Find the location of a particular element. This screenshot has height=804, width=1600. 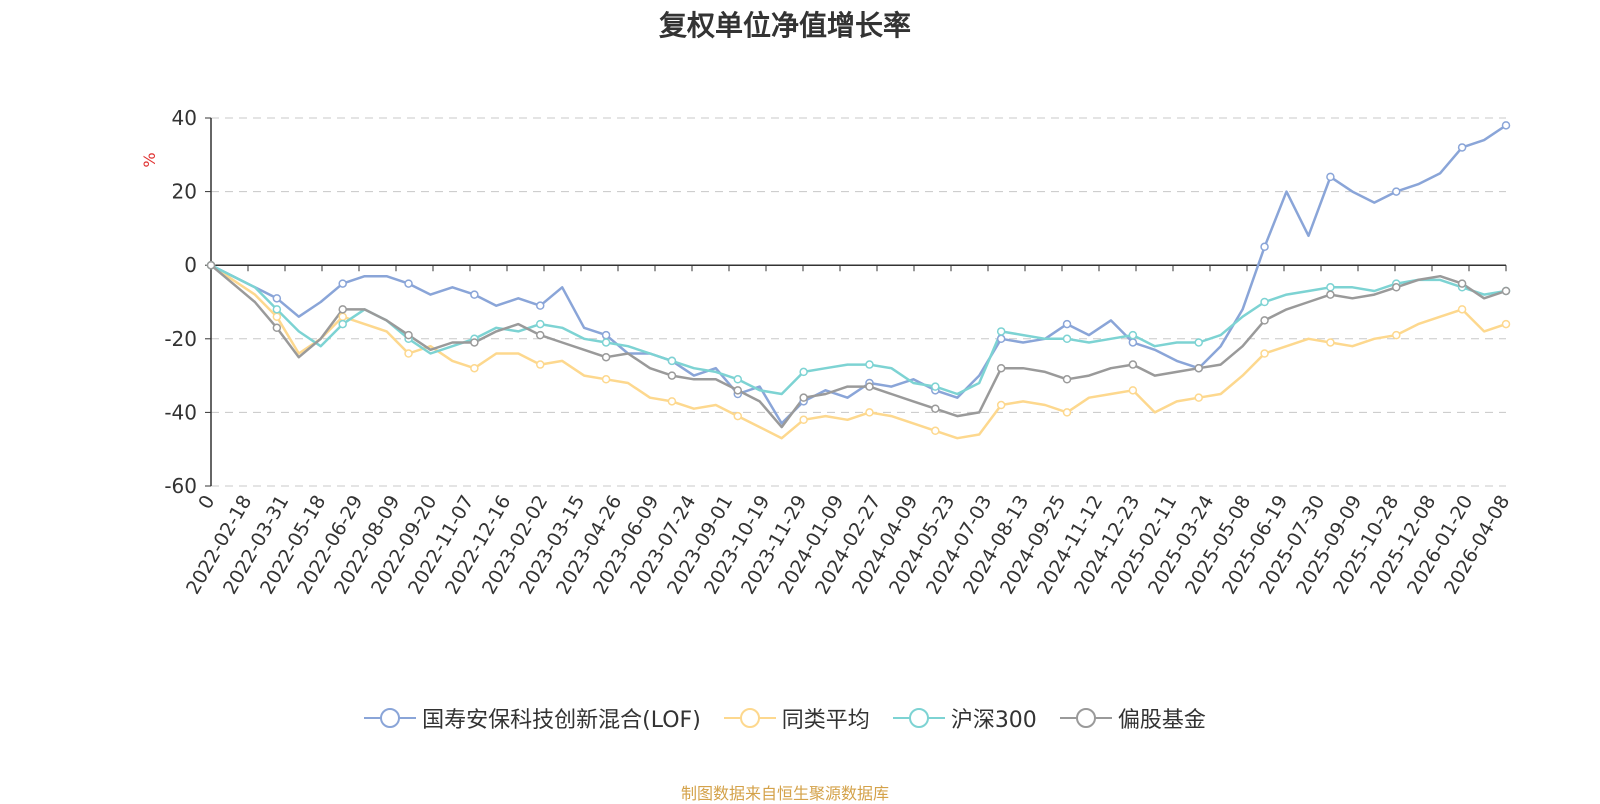

legend-item-csi300: 沪深300 is located at coordinates (964, 718).